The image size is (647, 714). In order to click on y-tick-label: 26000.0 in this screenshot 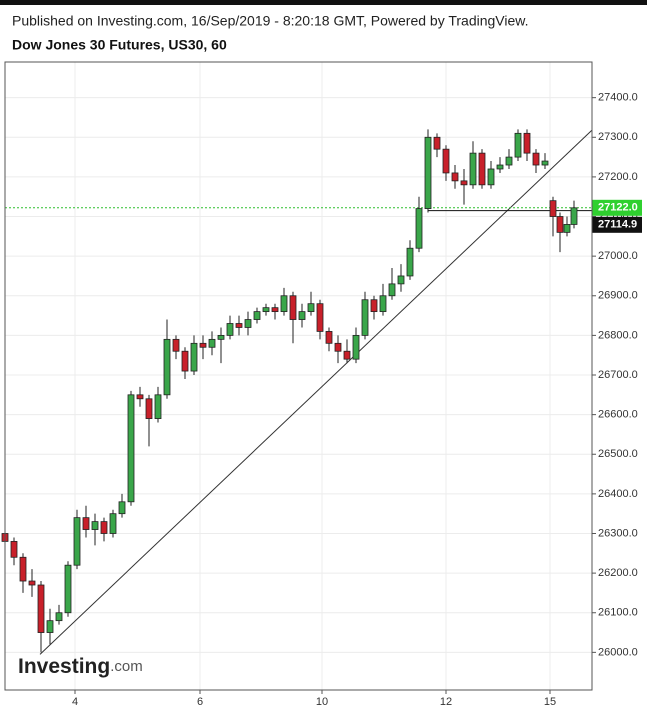, I will do `click(618, 652)`.